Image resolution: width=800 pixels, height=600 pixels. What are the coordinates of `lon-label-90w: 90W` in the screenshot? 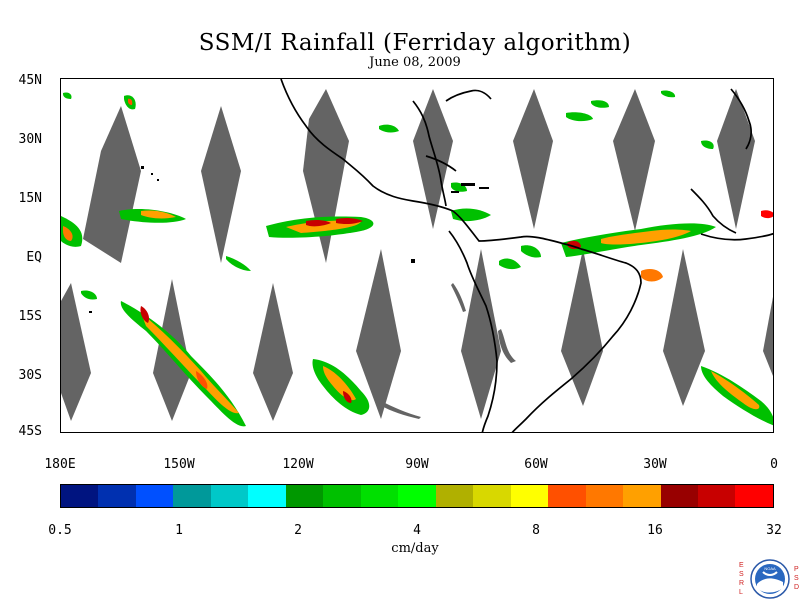 It's located at (417, 464).